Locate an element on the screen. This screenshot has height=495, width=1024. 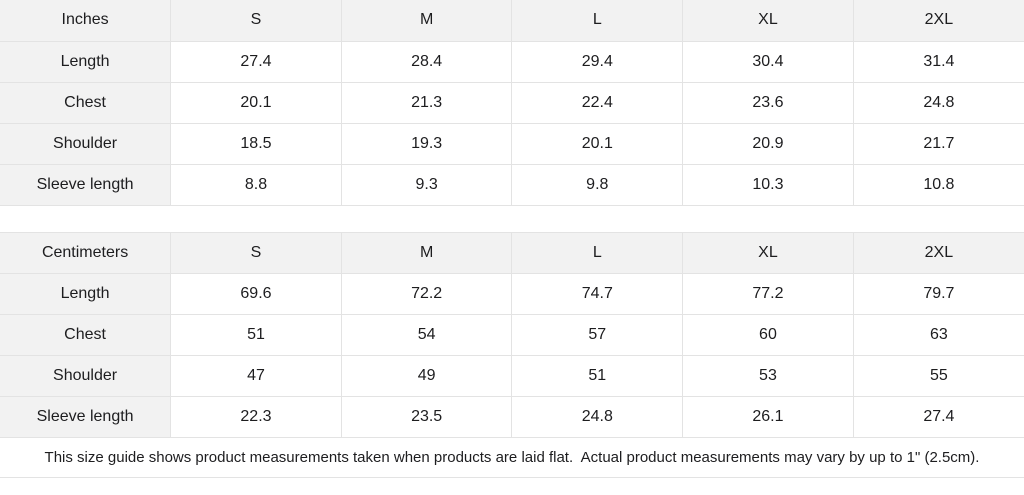
measurement-cell: 53 is located at coordinates (768, 375).